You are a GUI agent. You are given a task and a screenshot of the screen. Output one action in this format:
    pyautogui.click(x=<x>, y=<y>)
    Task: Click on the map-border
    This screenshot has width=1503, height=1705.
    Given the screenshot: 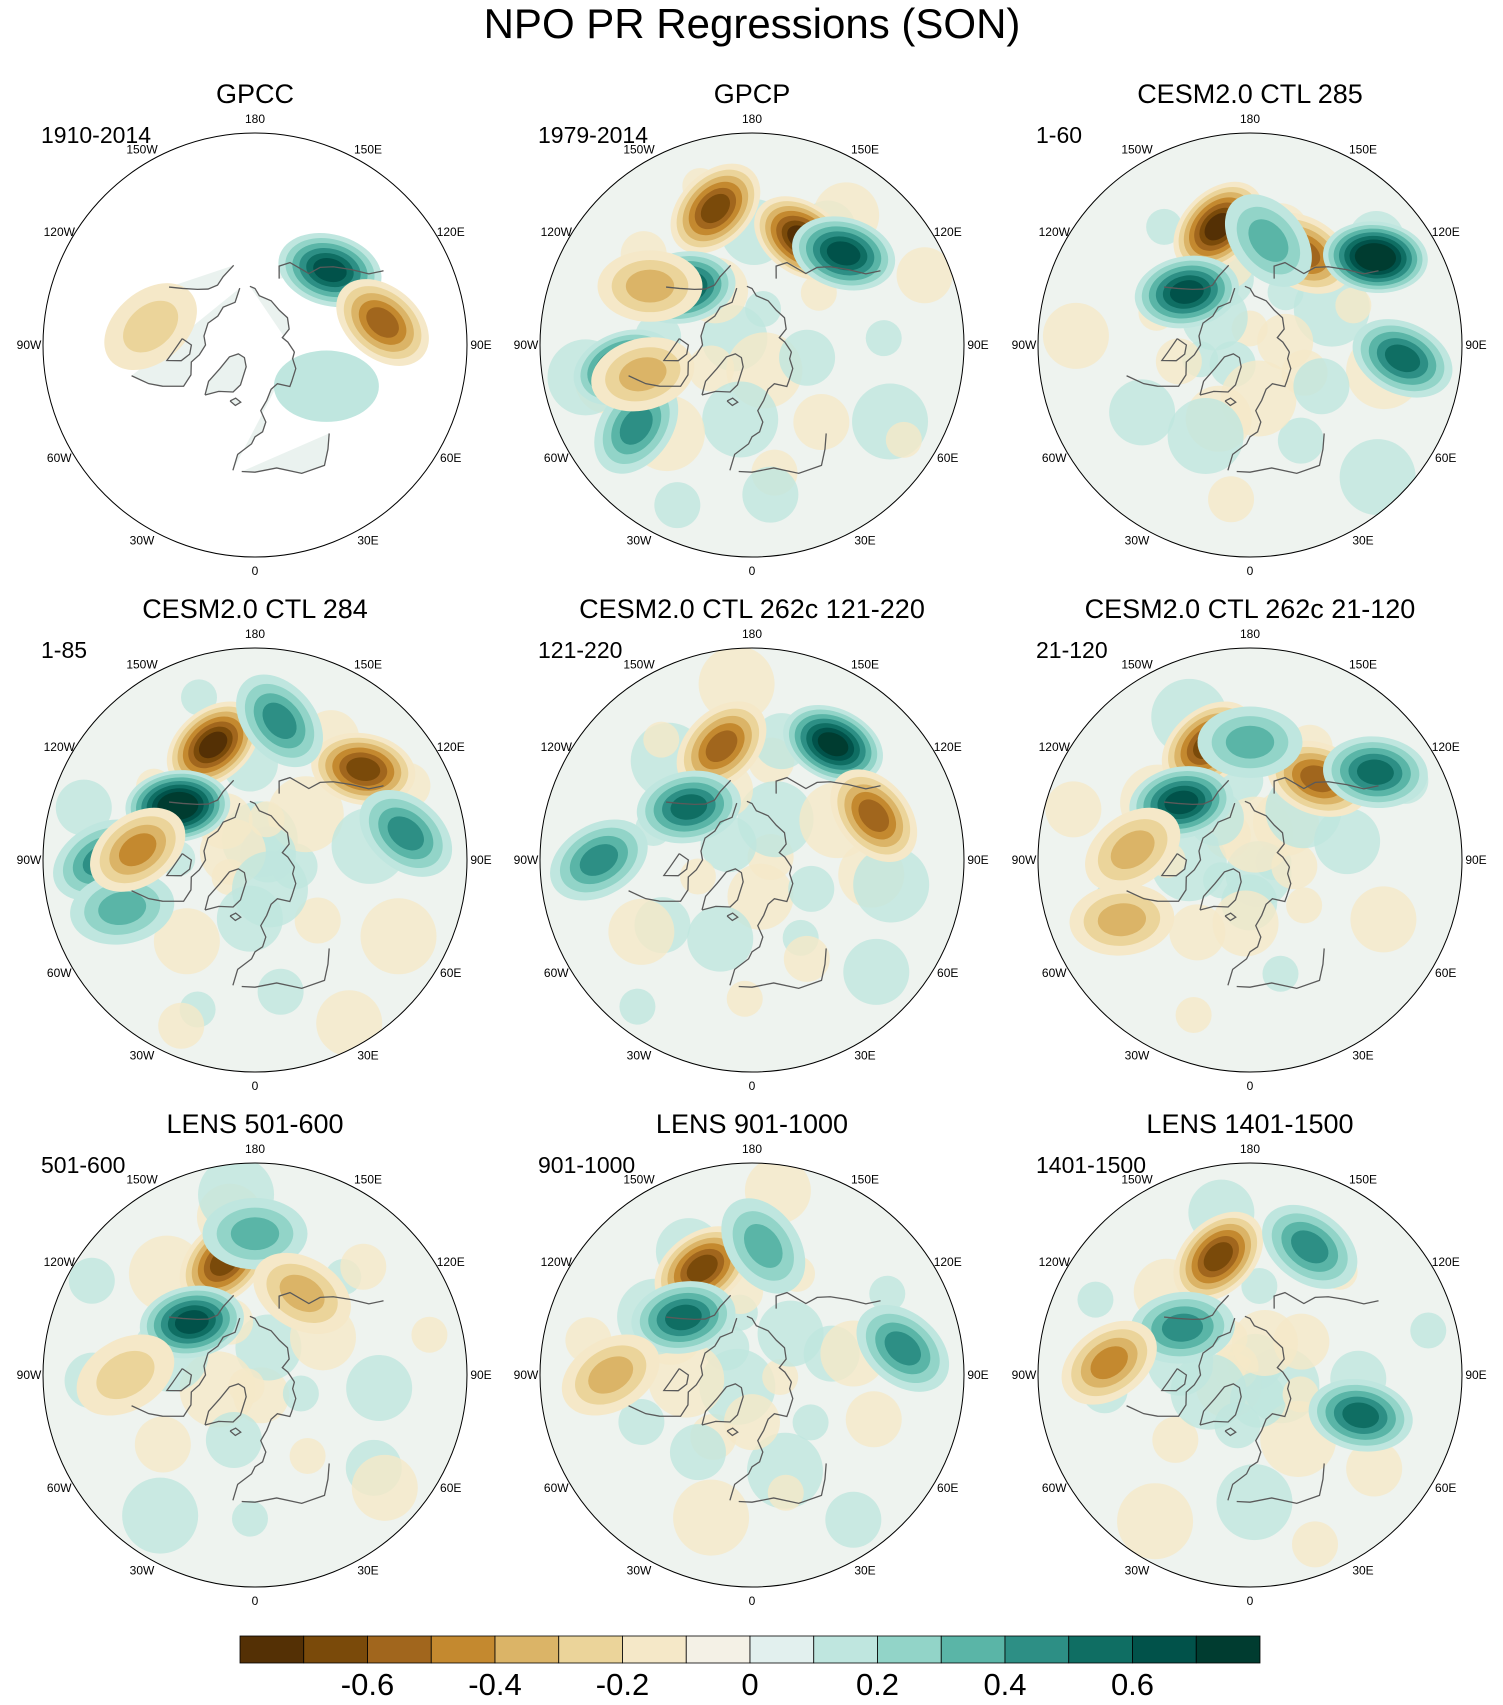 What is the action you would take?
    pyautogui.click(x=255, y=345)
    